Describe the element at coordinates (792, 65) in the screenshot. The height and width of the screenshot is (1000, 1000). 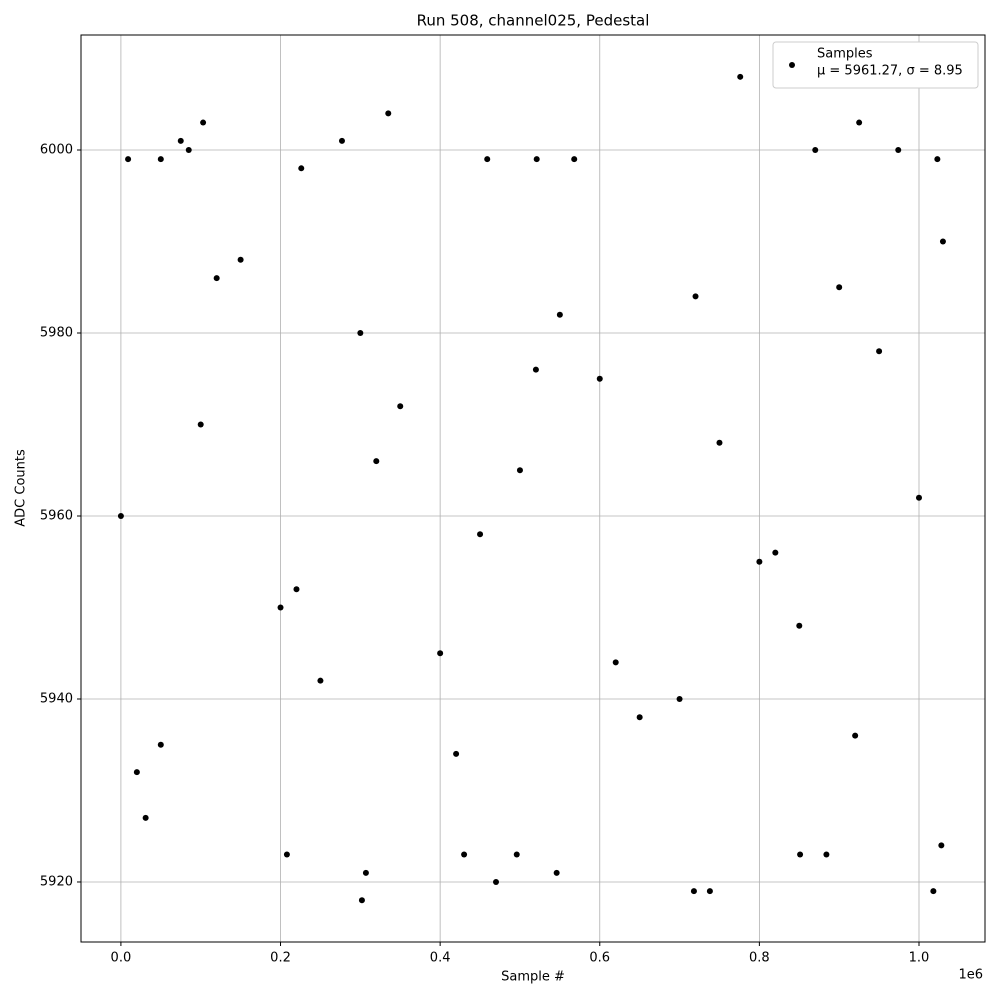
I see `legend-marker` at that location.